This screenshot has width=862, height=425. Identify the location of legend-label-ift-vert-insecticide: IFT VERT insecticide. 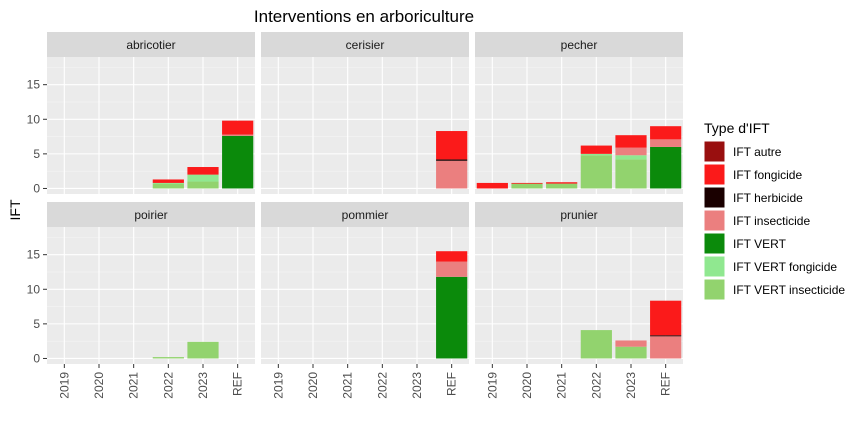
(789, 290).